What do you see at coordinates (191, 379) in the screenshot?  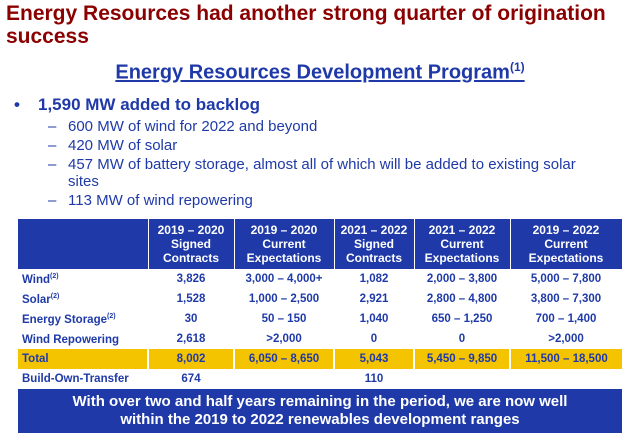 I see `table-cell: 674` at bounding box center [191, 379].